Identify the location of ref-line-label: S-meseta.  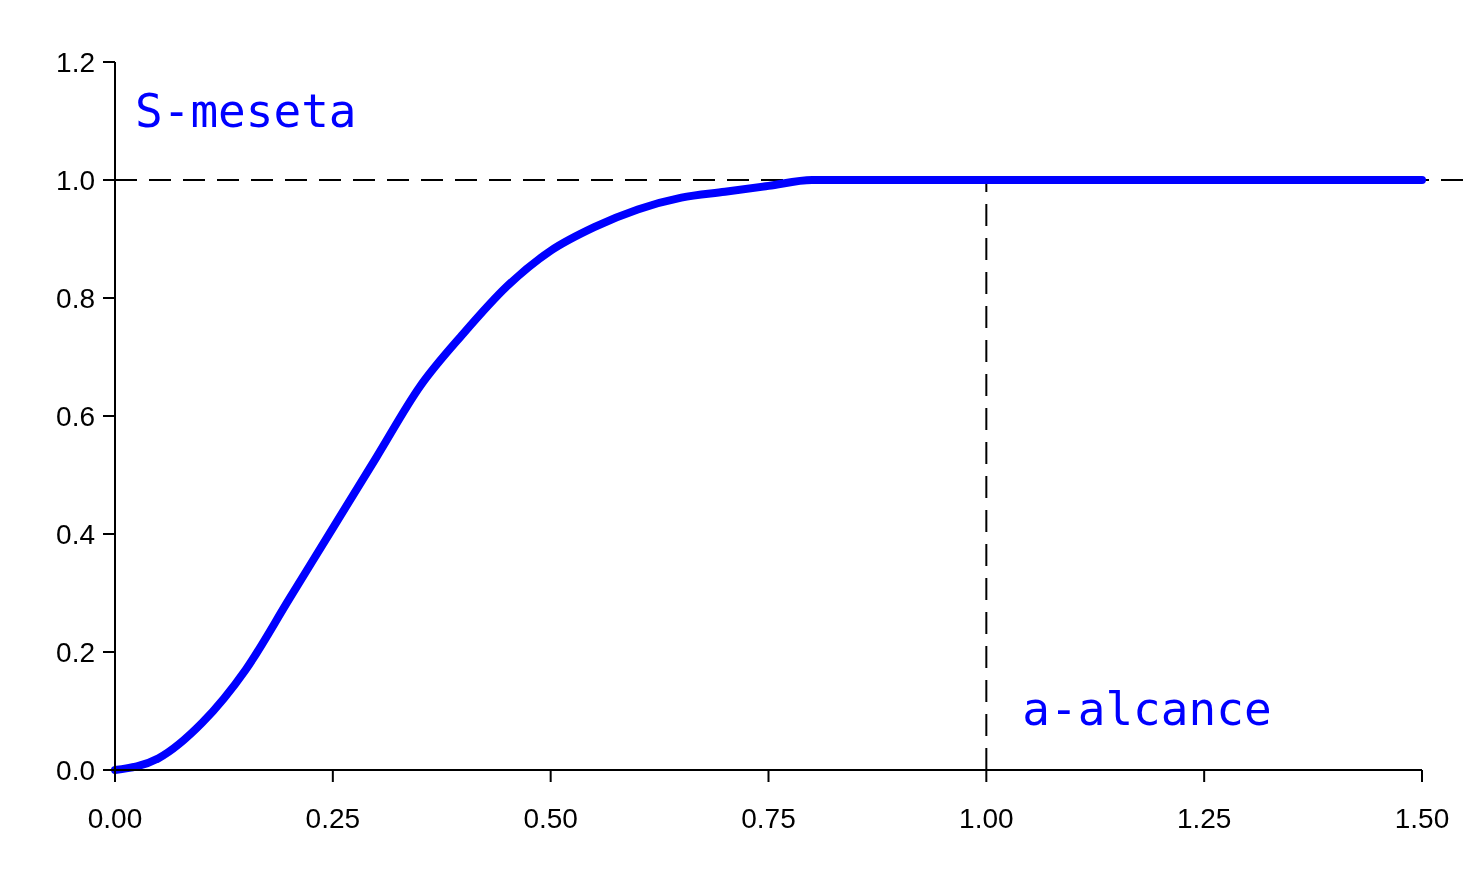
(246, 111).